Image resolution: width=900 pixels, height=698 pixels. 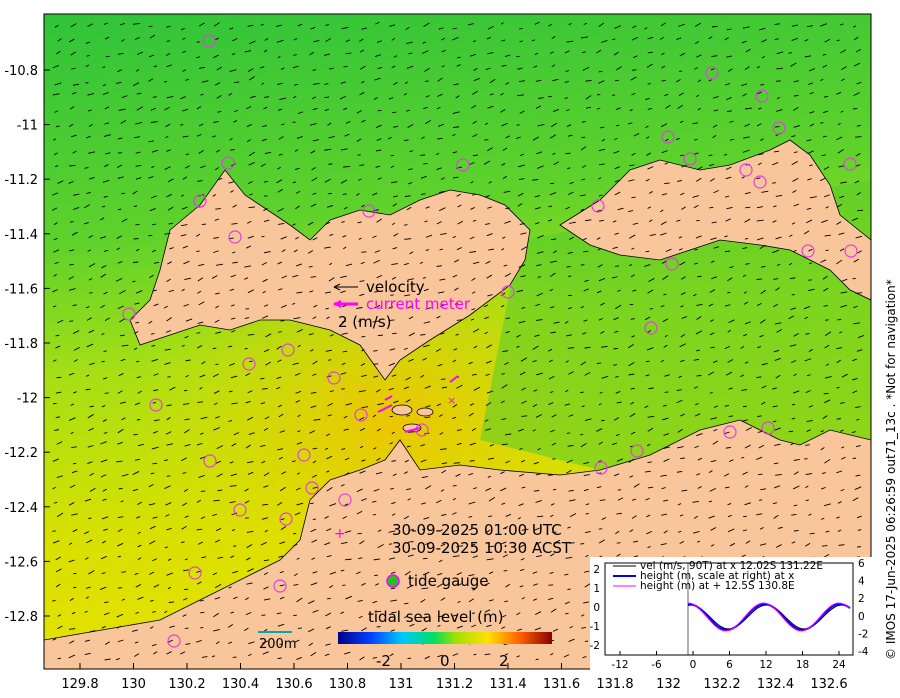 I want to click on inset-series-line, so click(x=769, y=617).